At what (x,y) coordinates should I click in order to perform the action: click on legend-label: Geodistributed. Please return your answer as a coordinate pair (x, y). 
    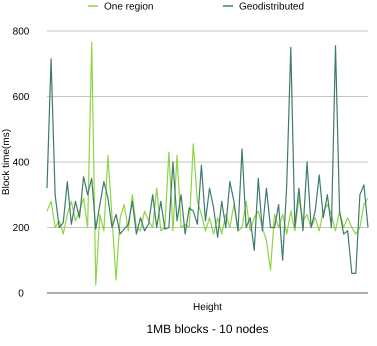
    Looking at the image, I should click on (271, 7).